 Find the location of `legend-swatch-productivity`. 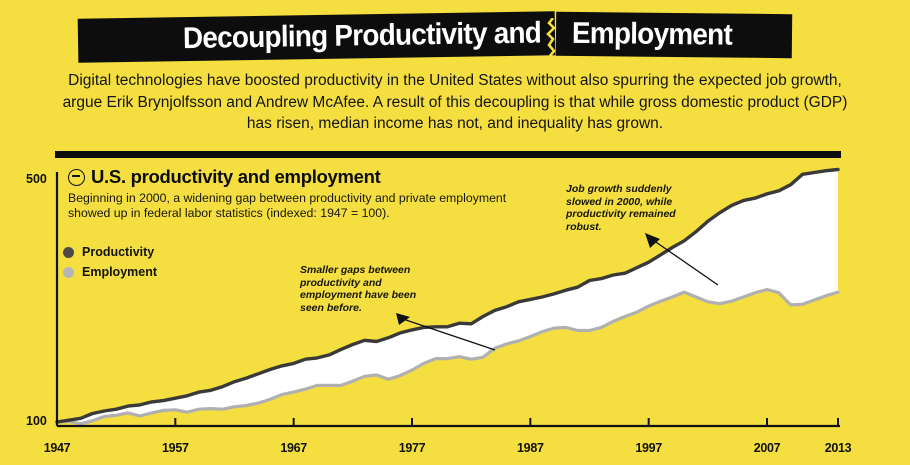

legend-swatch-productivity is located at coordinates (68, 252).